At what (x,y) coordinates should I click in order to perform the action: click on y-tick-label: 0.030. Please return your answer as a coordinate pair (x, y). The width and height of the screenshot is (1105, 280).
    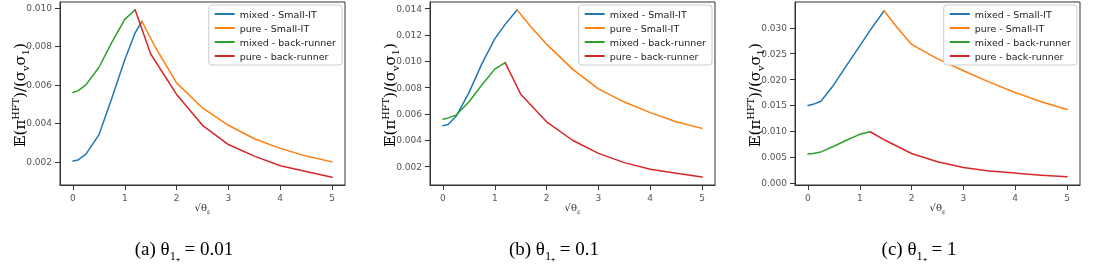
    Looking at the image, I should click on (774, 27).